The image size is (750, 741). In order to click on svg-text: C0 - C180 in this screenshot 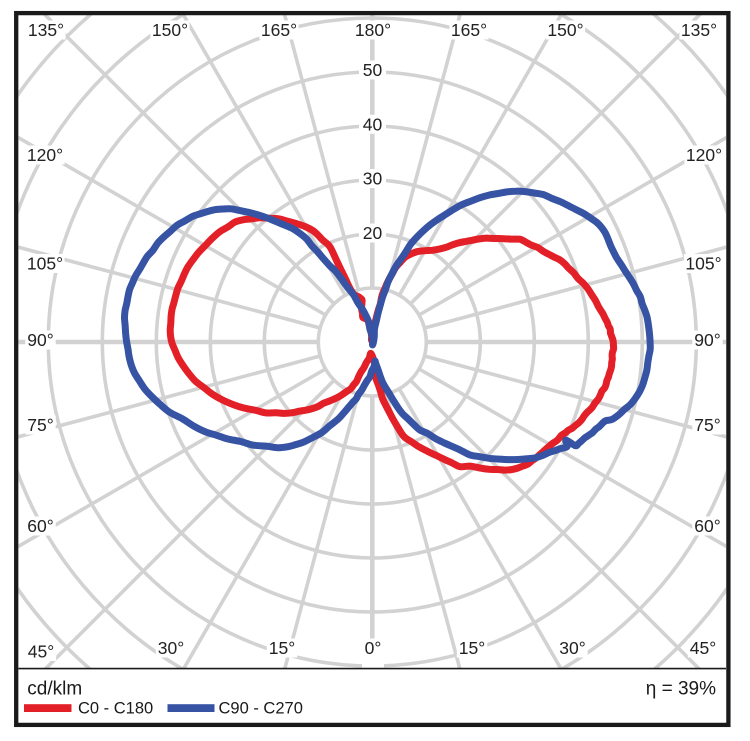, I will do `click(115, 708)`.